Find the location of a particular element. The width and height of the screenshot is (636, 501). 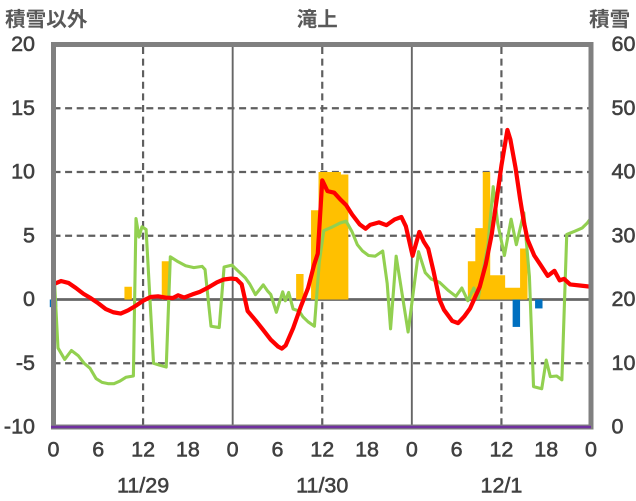

svg-text: 11/30 is located at coordinates (322, 486).